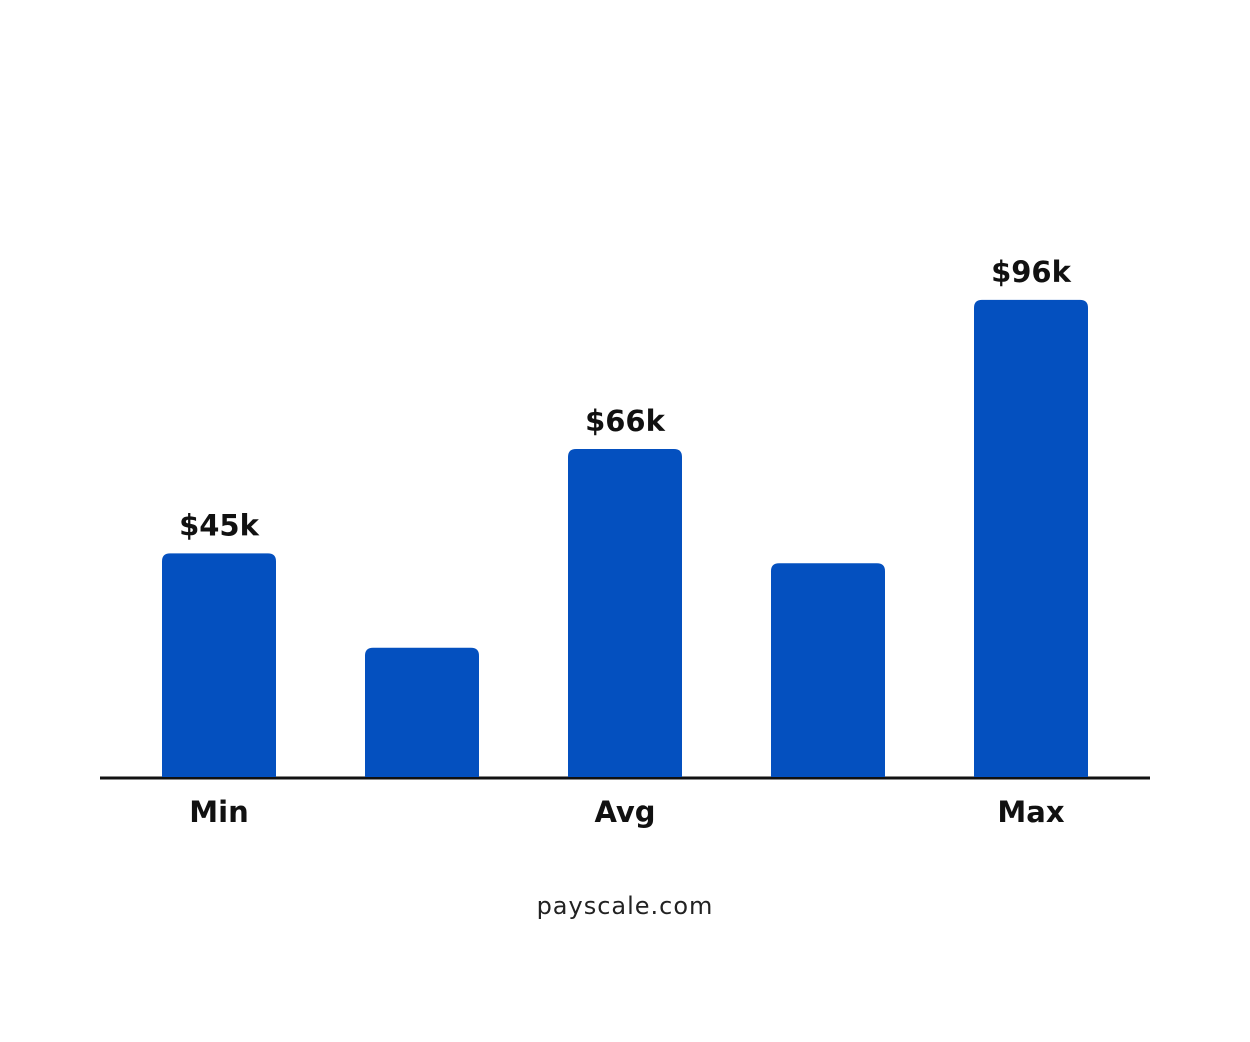 This screenshot has height=1042, width=1250. I want to click on value-label: $66k, so click(625, 421).